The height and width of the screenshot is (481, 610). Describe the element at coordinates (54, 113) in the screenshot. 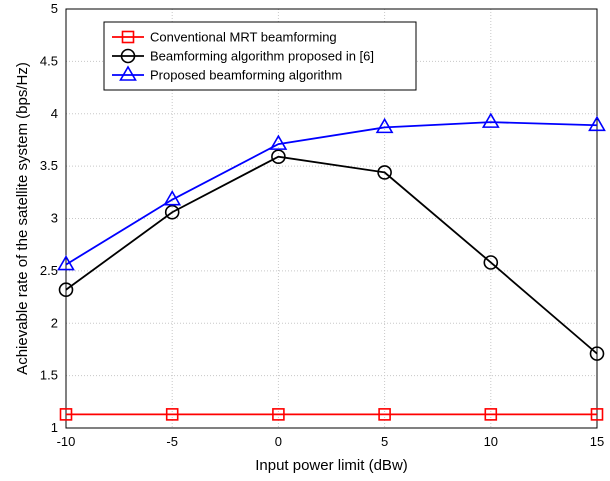

I see `y-tick-label: 4` at that location.